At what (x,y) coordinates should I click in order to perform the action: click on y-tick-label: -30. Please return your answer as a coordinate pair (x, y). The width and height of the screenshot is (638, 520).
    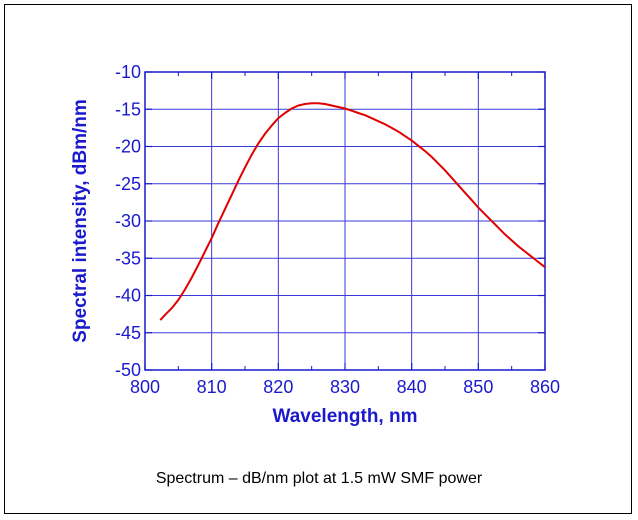
    Looking at the image, I should click on (128, 221).